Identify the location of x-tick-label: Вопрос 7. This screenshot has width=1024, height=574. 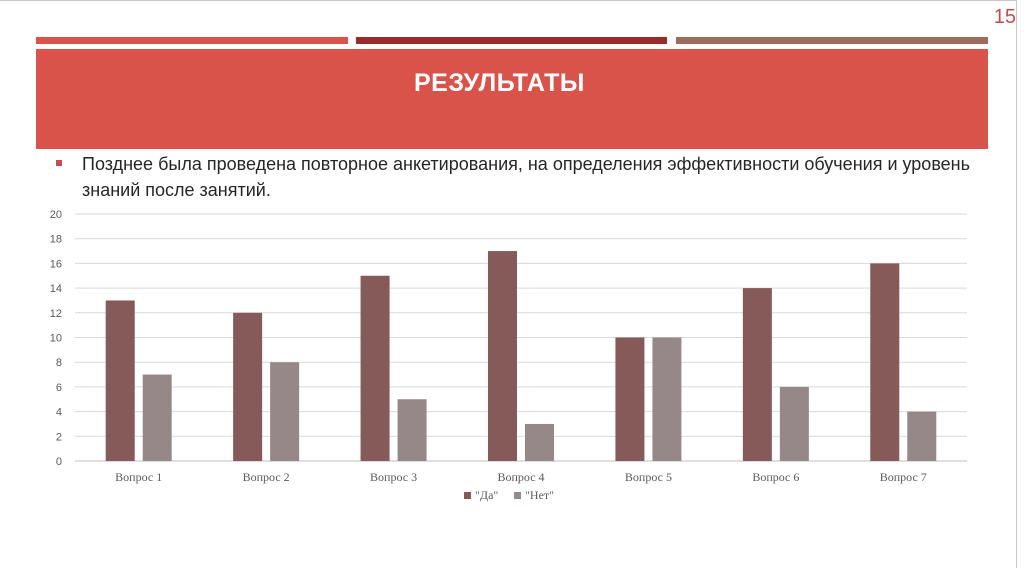
(903, 477).